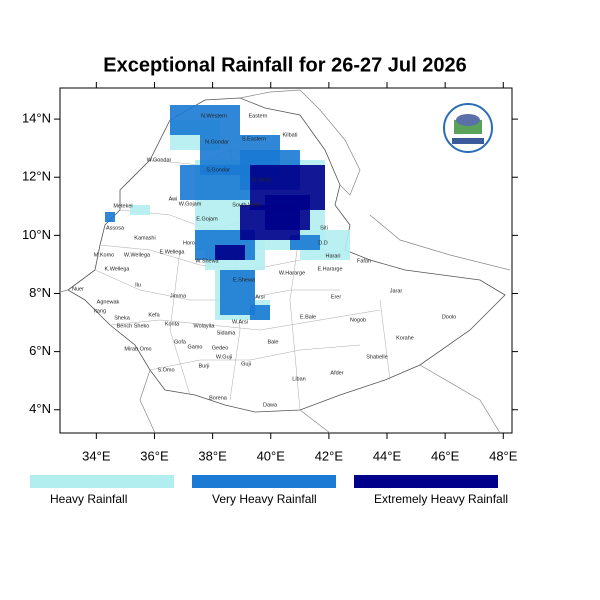 The height and width of the screenshot is (600, 600). What do you see at coordinates (468, 141) in the screenshot?
I see `logo-banner` at bounding box center [468, 141].